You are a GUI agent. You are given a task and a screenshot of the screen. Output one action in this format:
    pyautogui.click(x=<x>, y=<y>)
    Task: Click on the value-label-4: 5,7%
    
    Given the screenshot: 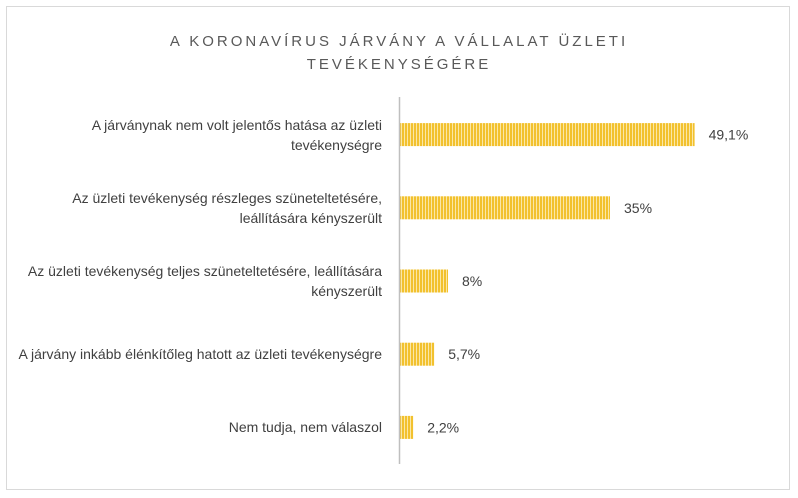 What is the action you would take?
    pyautogui.click(x=464, y=354)
    